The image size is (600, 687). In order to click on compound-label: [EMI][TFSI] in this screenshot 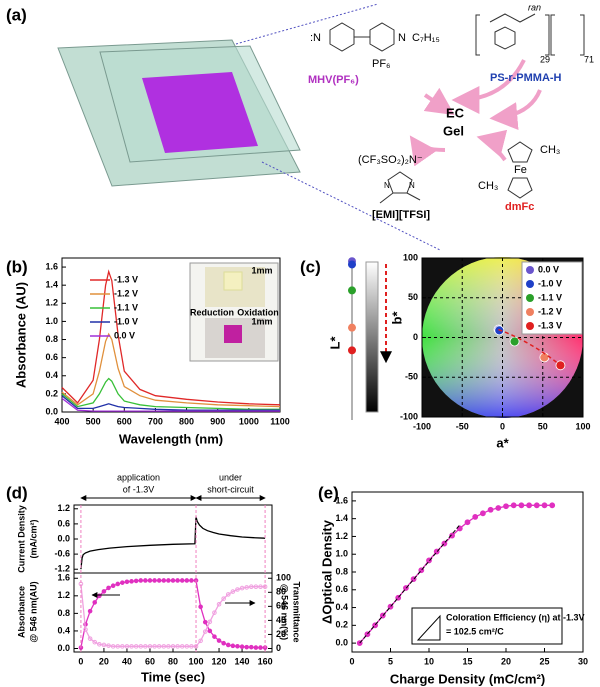, I will do `click(401, 215)`.